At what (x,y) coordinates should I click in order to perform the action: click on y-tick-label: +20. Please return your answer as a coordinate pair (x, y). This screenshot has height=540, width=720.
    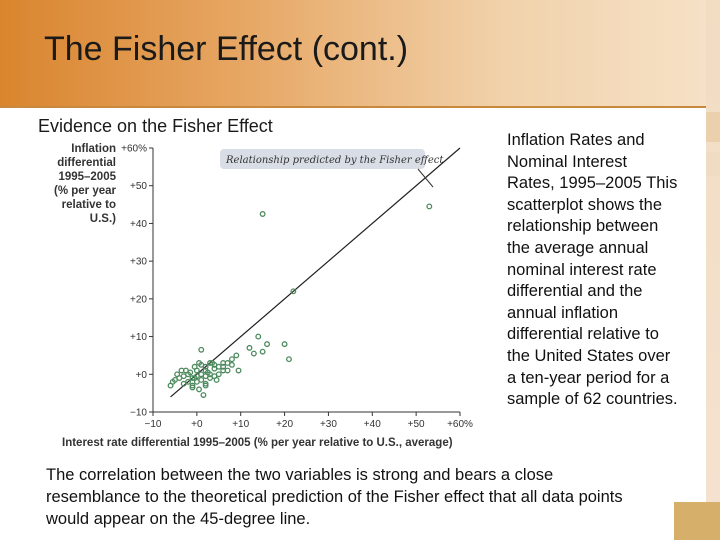
    Looking at the image, I should click on (138, 299).